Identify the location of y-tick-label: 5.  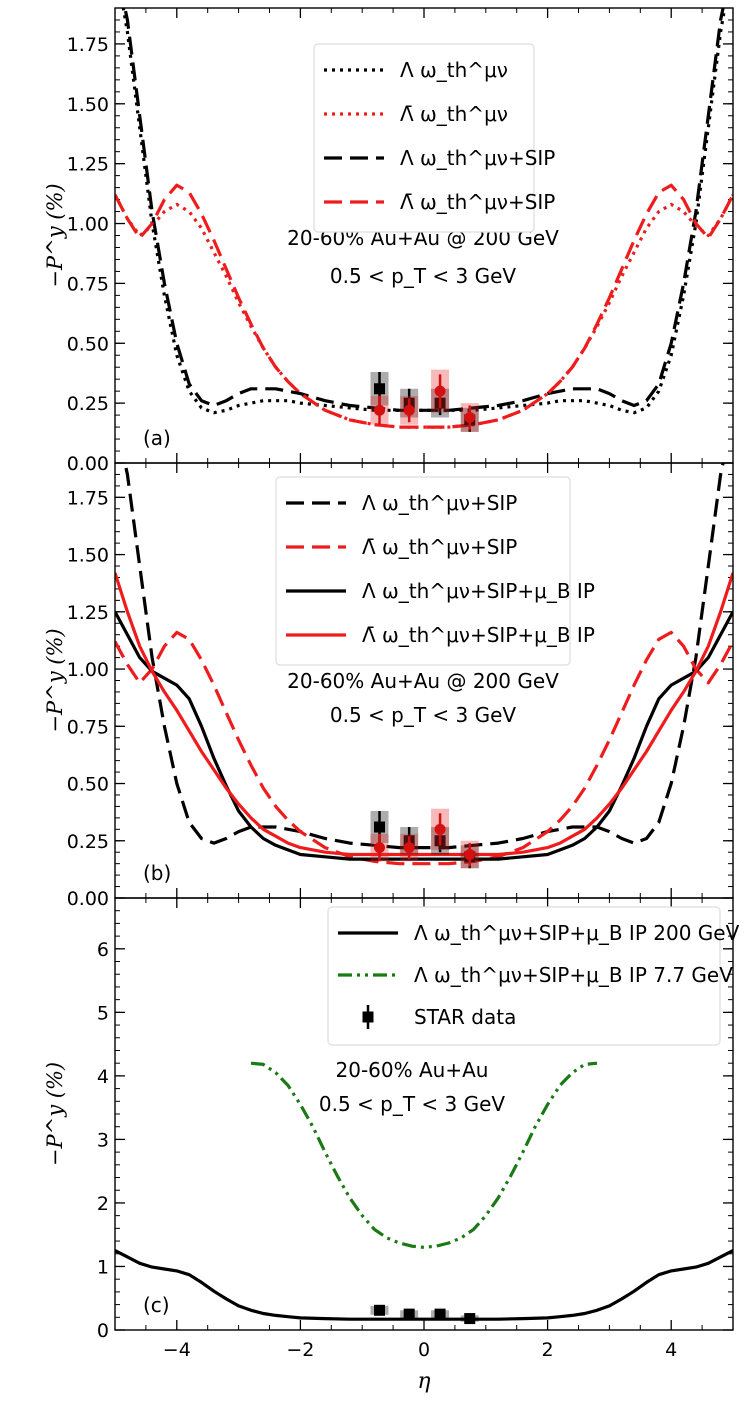
(103, 1013).